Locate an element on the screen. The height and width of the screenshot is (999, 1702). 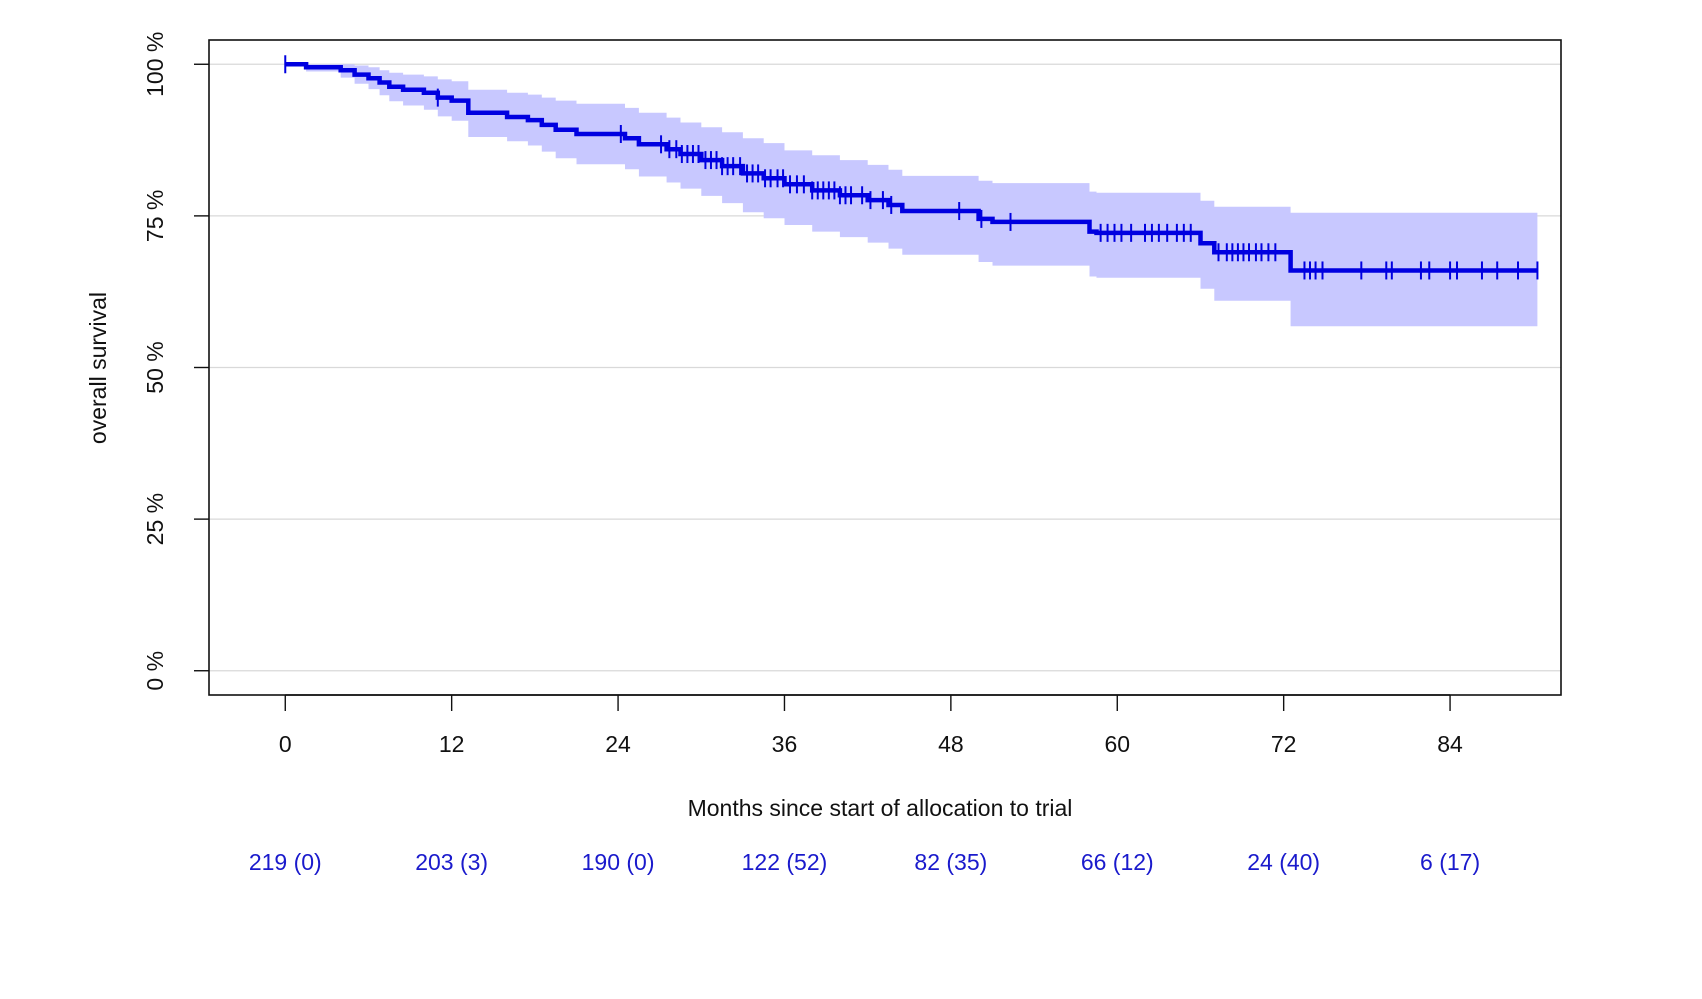
risk-table-entry: 6 (17) is located at coordinates (1450, 862).